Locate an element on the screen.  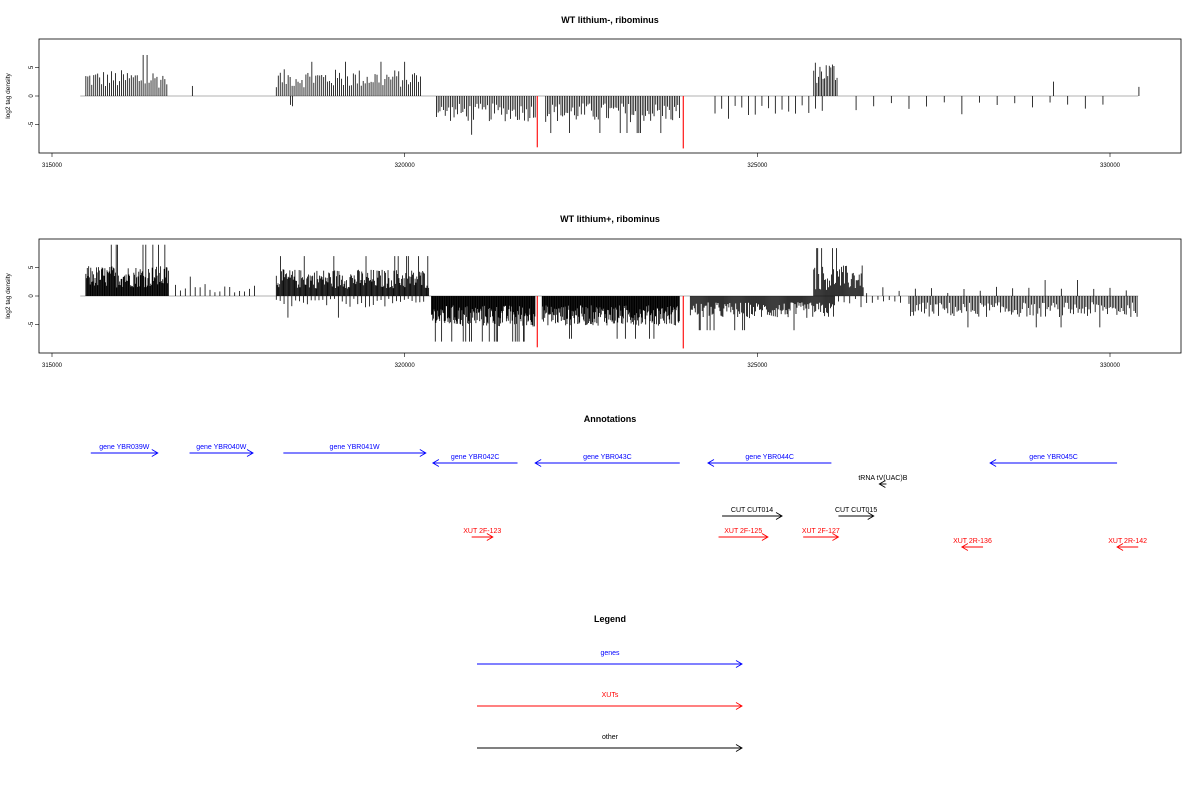
panel-1-bars is located at coordinates (610, 101).